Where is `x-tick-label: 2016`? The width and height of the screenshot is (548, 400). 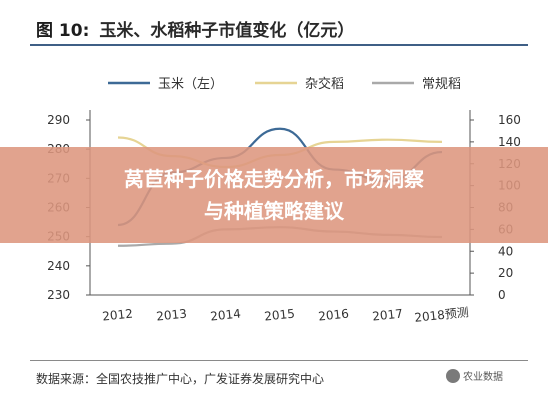
x-tick-label: 2016 is located at coordinates (334, 314).